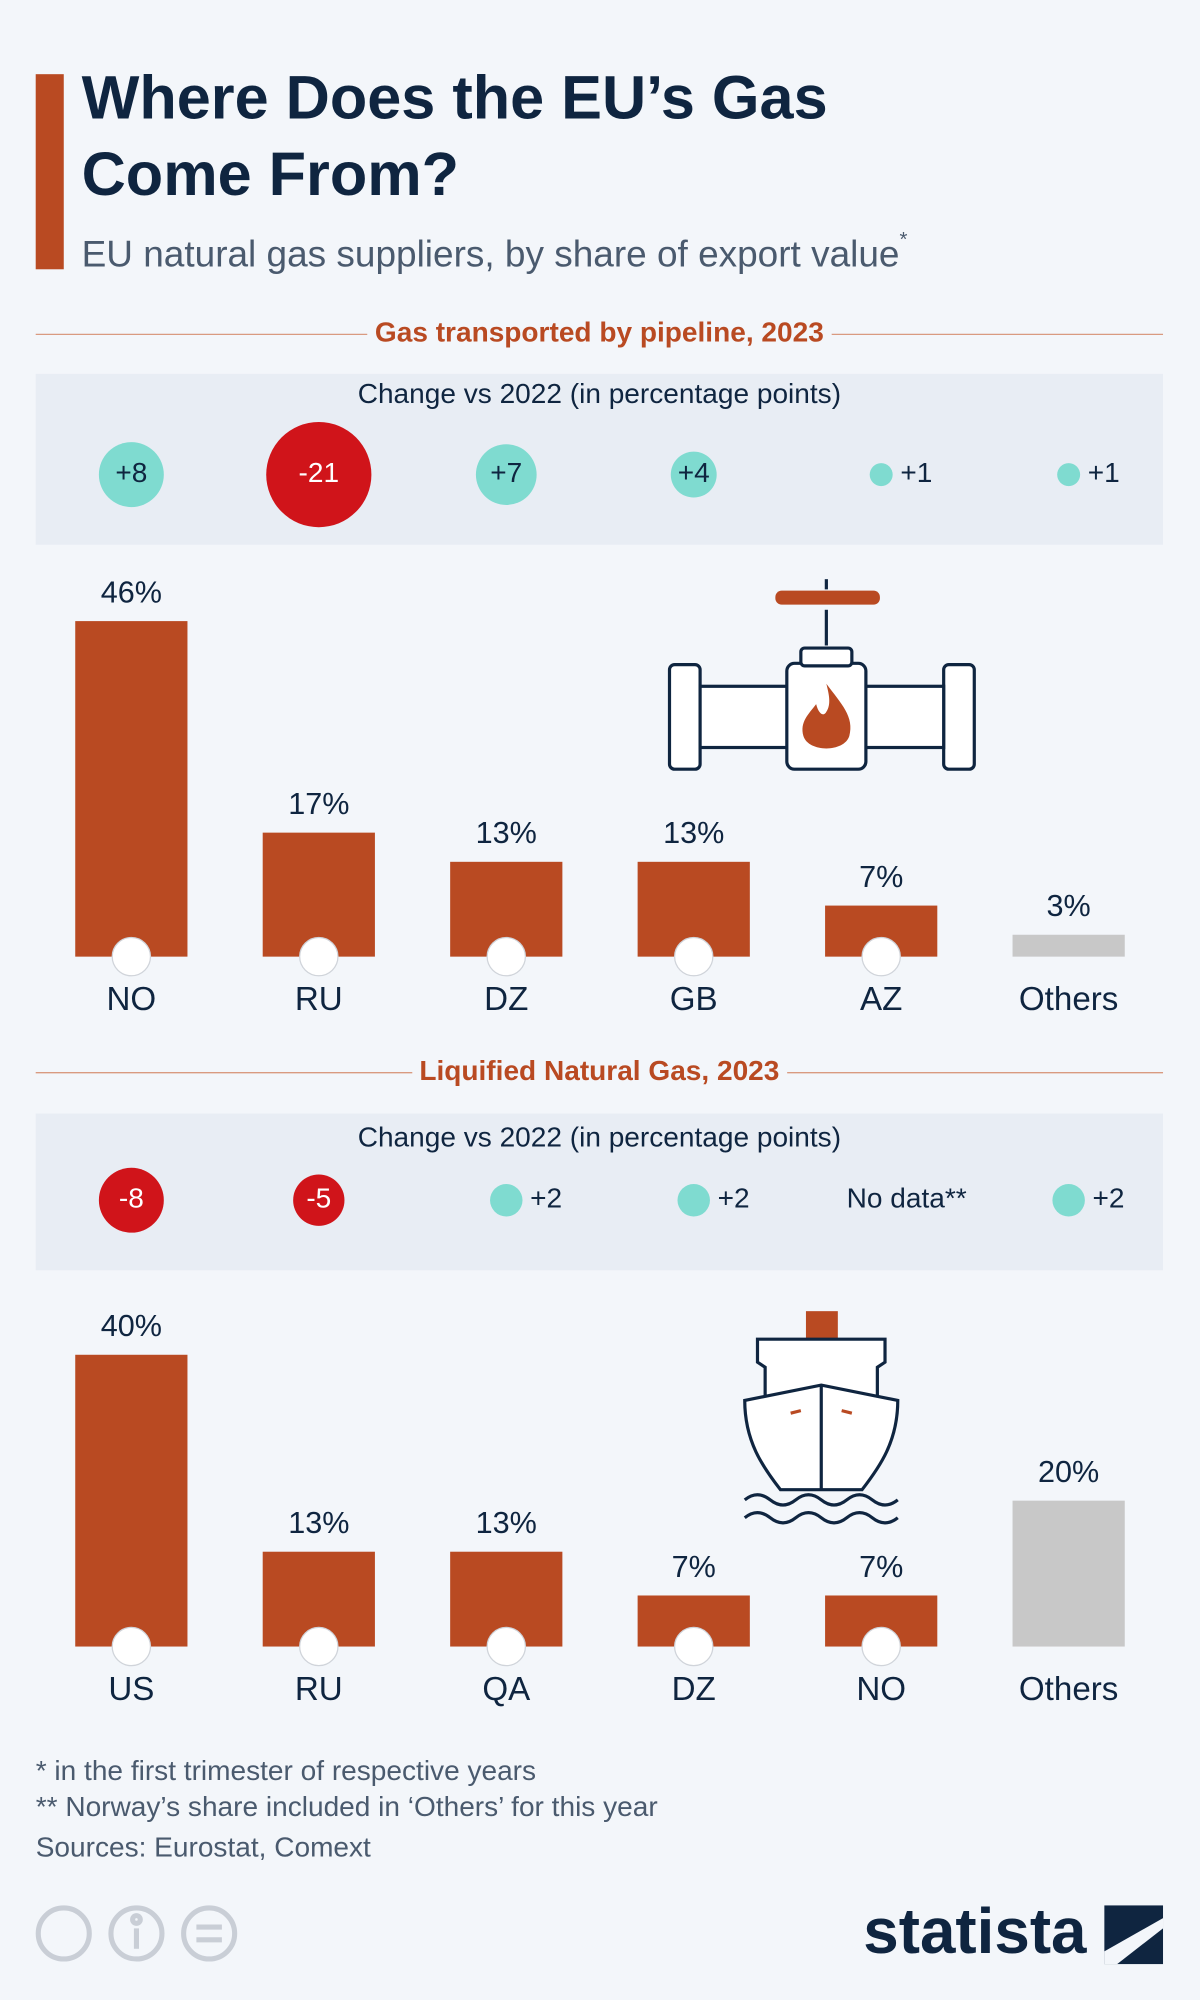 This screenshot has width=1200, height=2000. Describe the element at coordinates (131, 1689) in the screenshot. I see `category-label: US` at that location.